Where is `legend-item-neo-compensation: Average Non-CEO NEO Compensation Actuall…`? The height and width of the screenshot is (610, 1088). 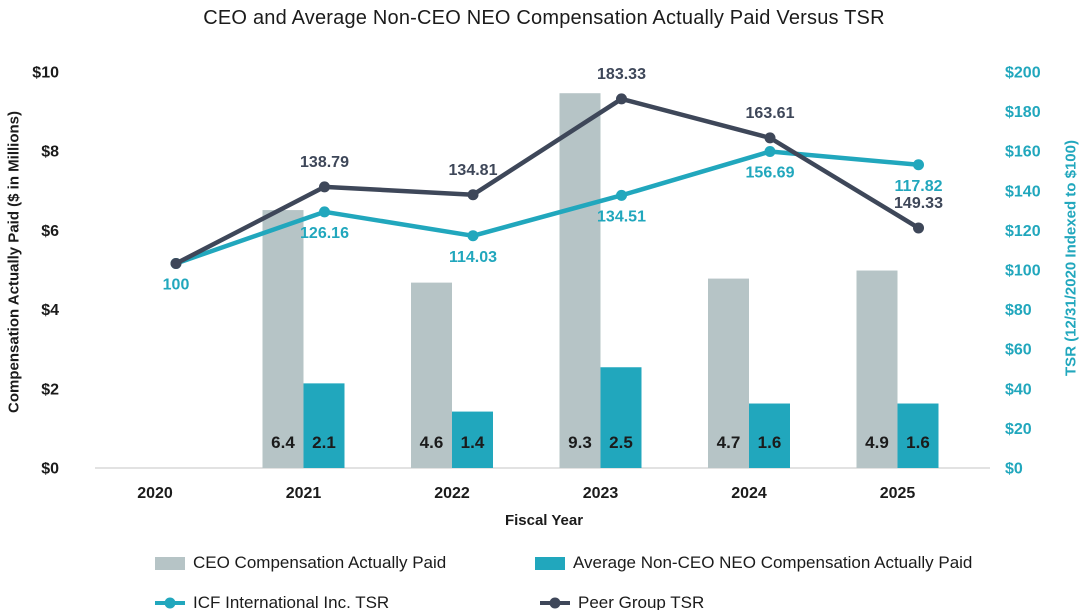 legend-item-neo-compensation: Average Non-CEO NEO Compensation Actuall… is located at coordinates (753, 563).